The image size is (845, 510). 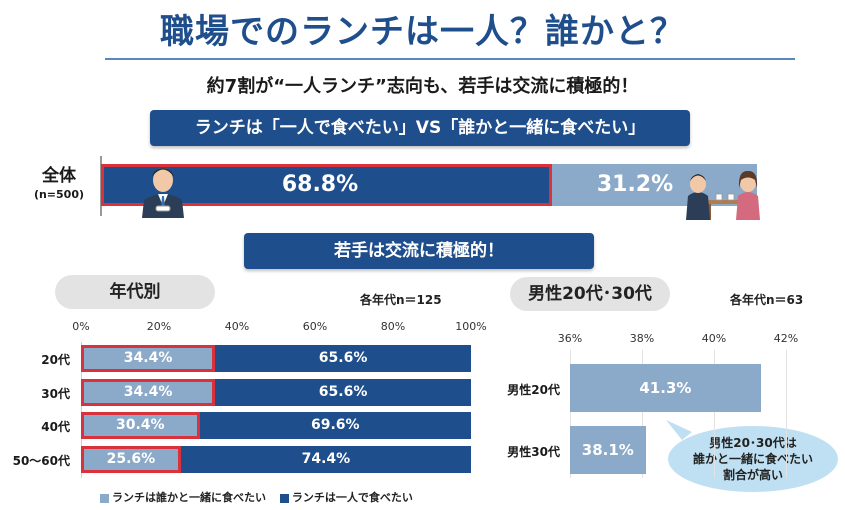 What do you see at coordinates (59, 194) in the screenshot?
I see `overall-sample-size: (n=500)` at bounding box center [59, 194].